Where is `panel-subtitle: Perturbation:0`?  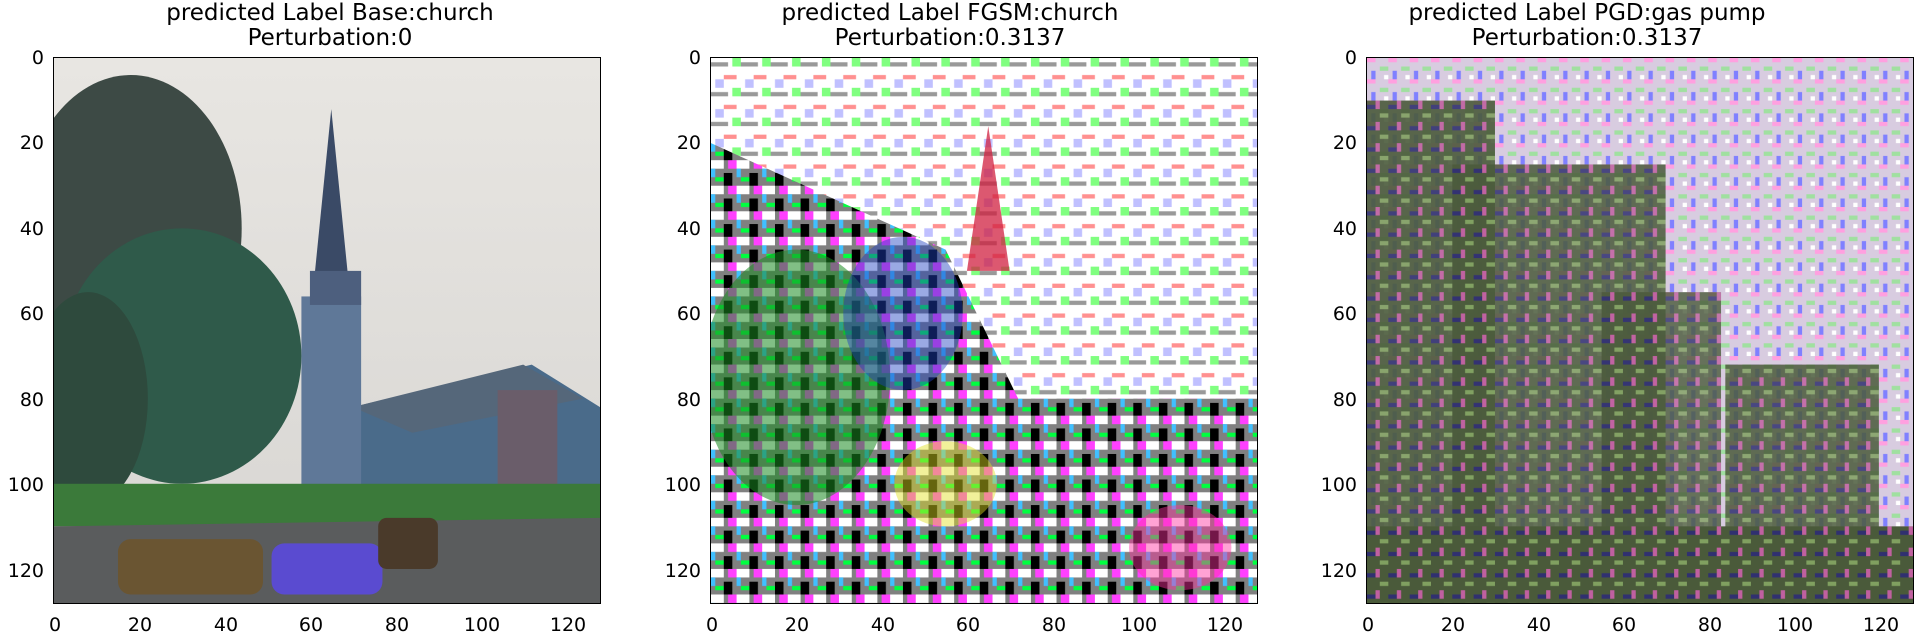 panel-subtitle: Perturbation:0 is located at coordinates (330, 38).